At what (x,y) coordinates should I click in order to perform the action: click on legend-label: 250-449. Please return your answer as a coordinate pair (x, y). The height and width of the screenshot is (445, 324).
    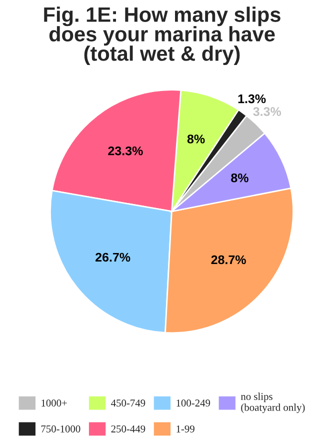
    Looking at the image, I should click on (128, 428).